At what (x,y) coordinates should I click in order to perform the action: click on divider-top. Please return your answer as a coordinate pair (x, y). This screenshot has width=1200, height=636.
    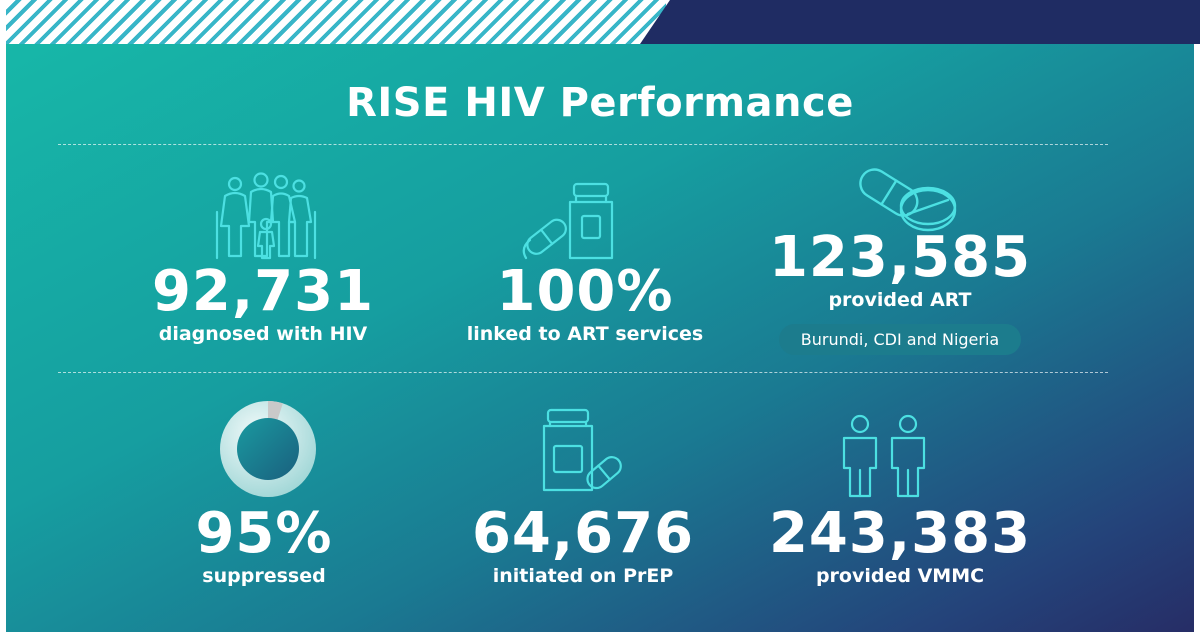
    Looking at the image, I should click on (583, 144).